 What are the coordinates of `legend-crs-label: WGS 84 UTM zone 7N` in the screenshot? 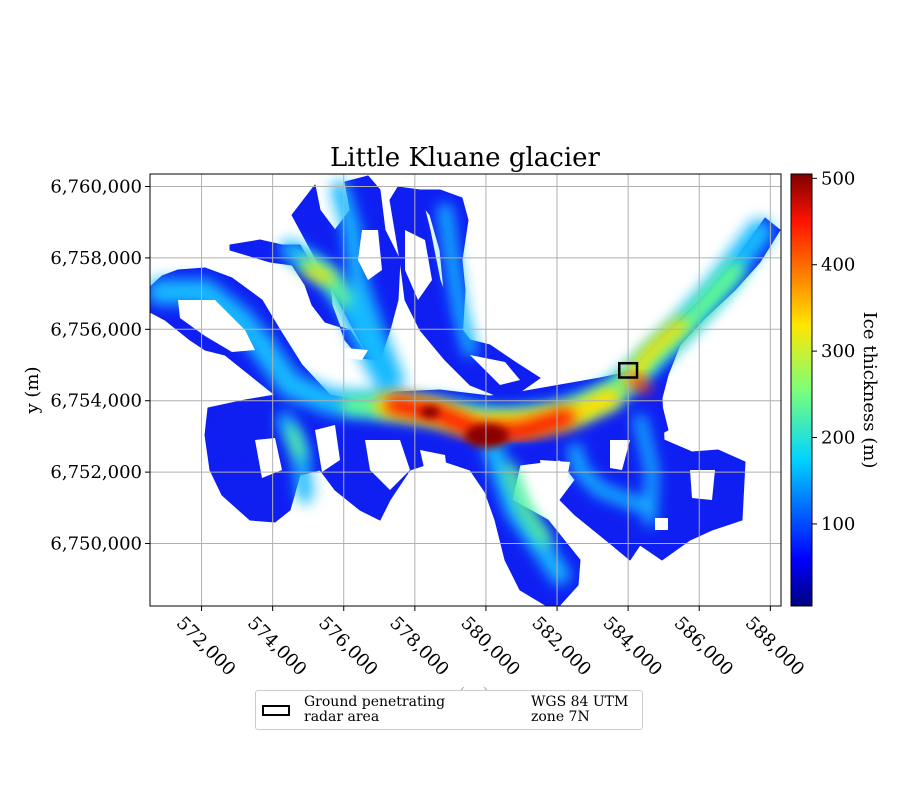 It's located at (586, 710).